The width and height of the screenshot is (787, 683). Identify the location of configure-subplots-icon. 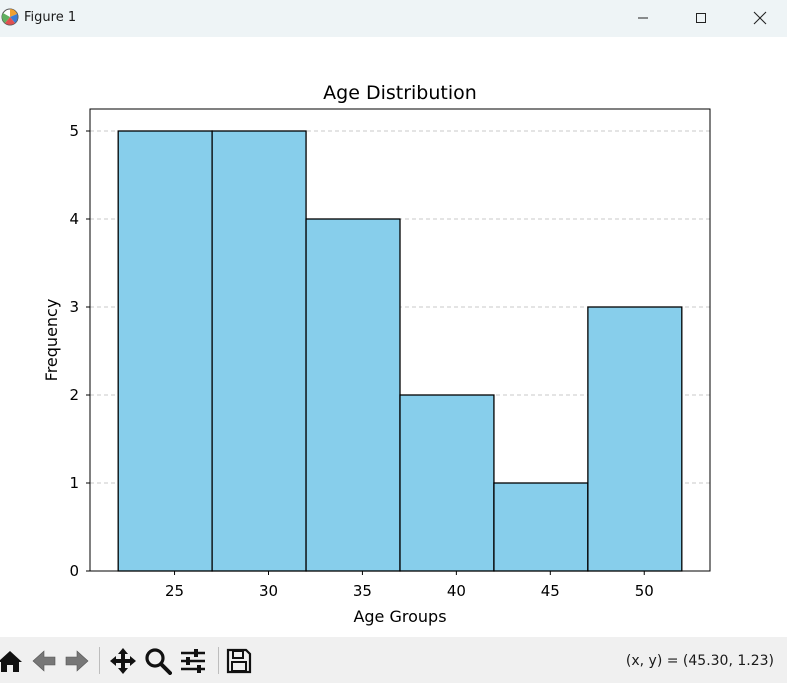
(193, 661).